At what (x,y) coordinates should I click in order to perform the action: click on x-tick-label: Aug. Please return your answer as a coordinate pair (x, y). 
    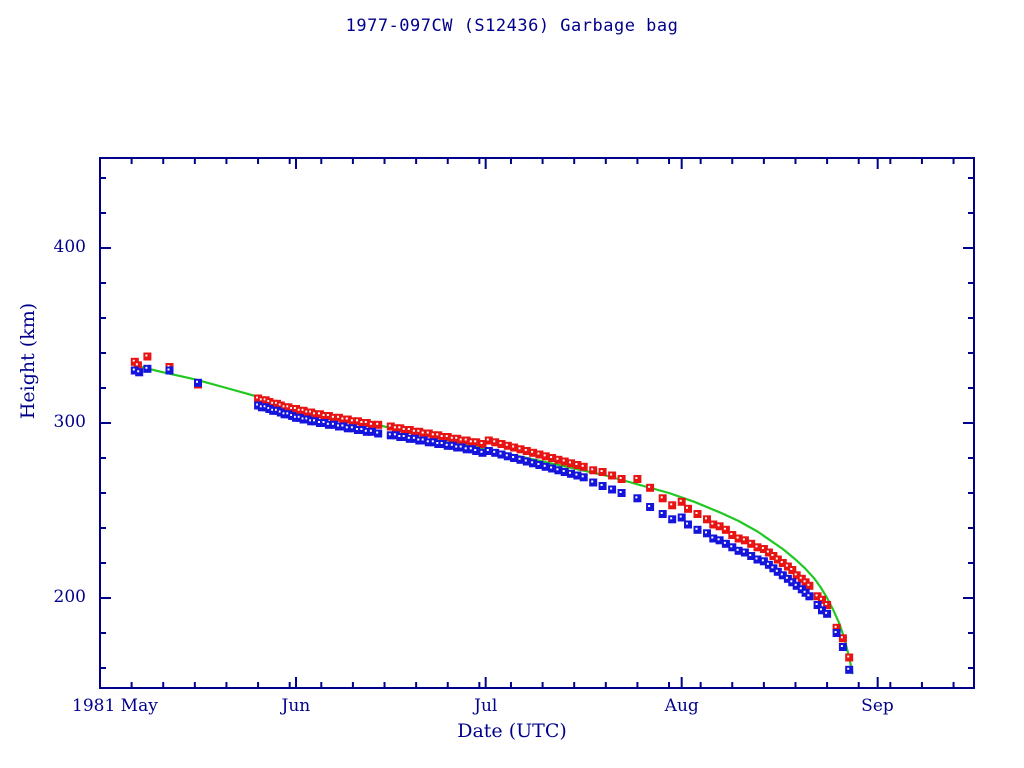
    Looking at the image, I should click on (681, 706).